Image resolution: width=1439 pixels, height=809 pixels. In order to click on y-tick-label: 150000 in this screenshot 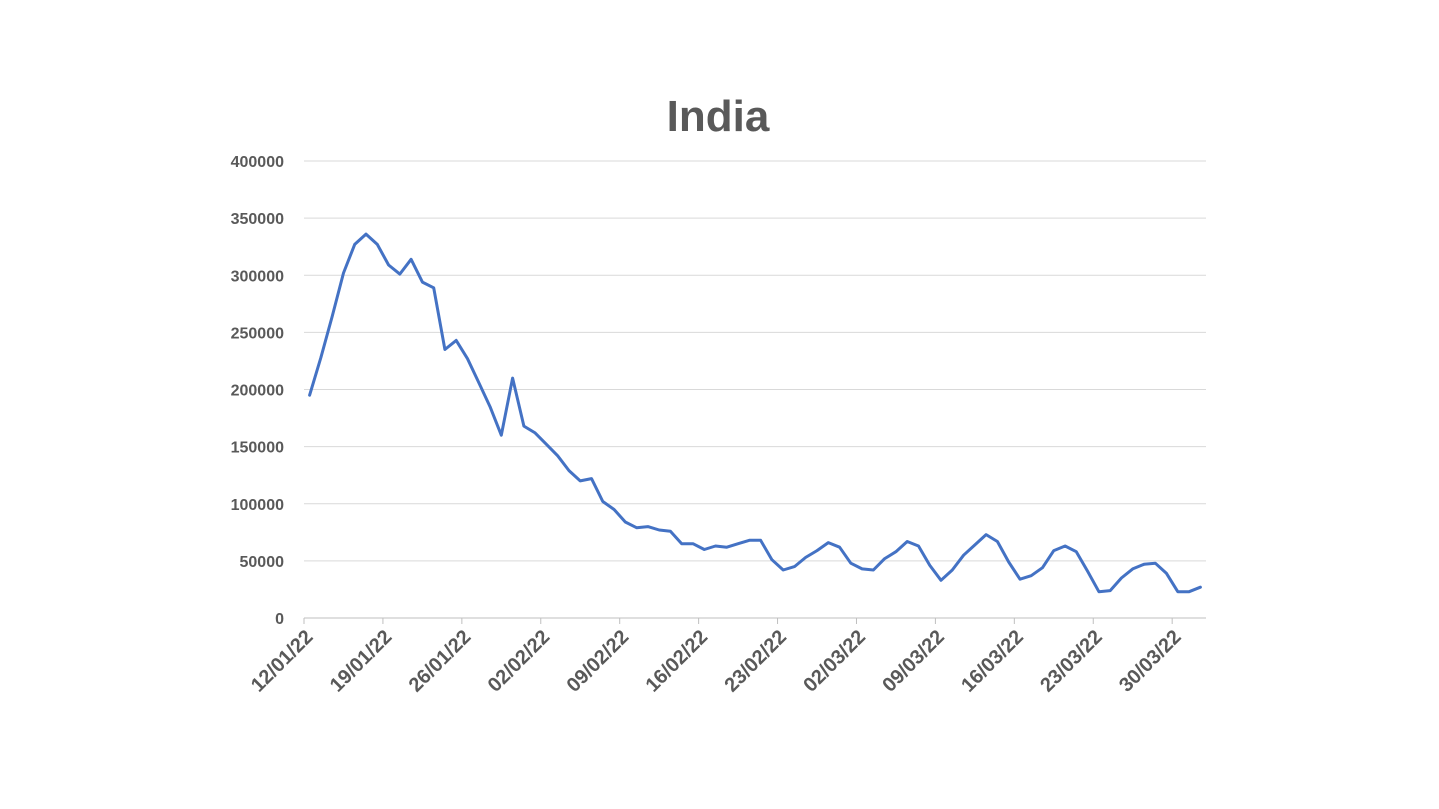, I will do `click(257, 448)`.